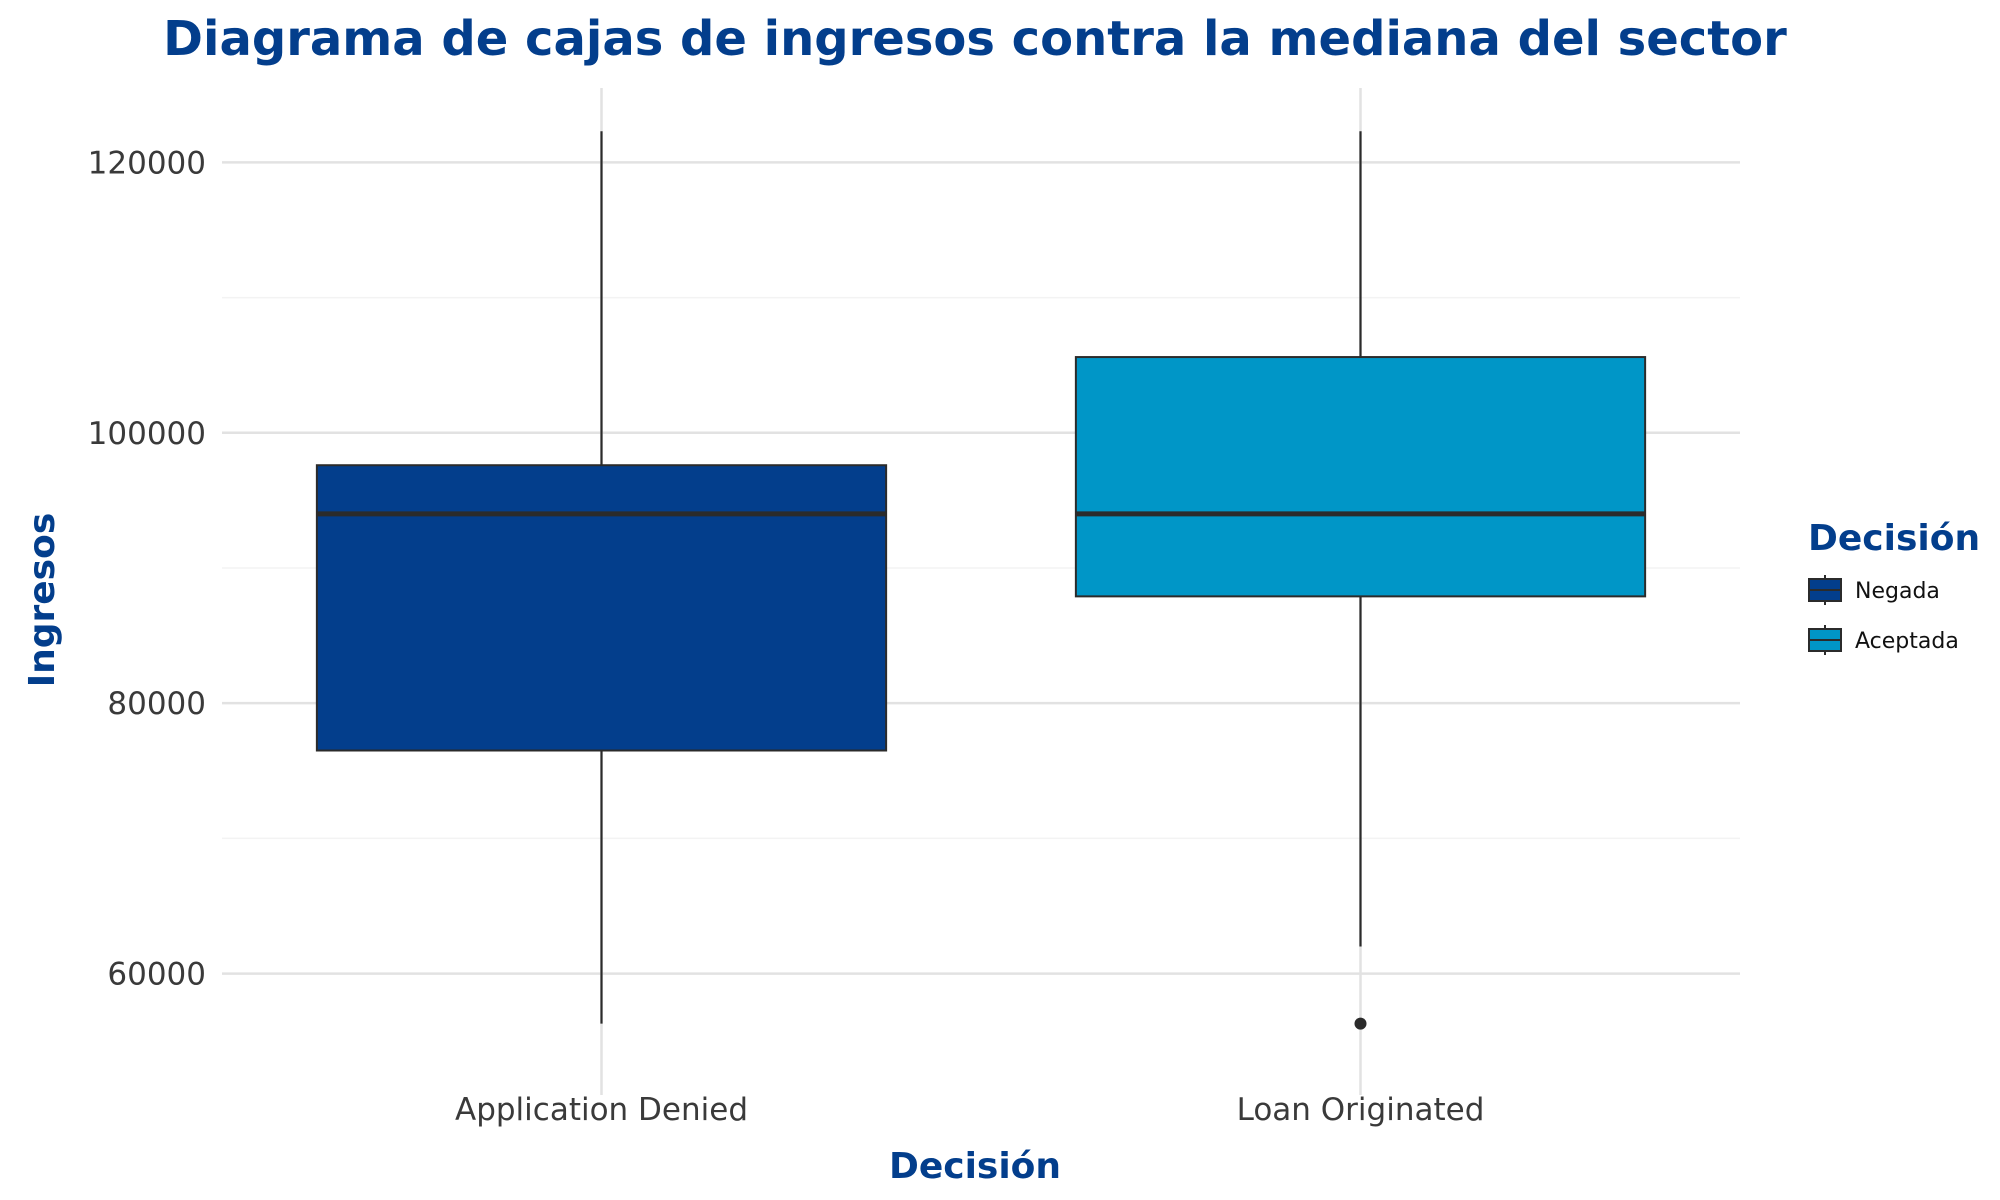 This screenshot has width=2000, height=1200. I want to click on y-tick-label: 120000, so click(147, 163).